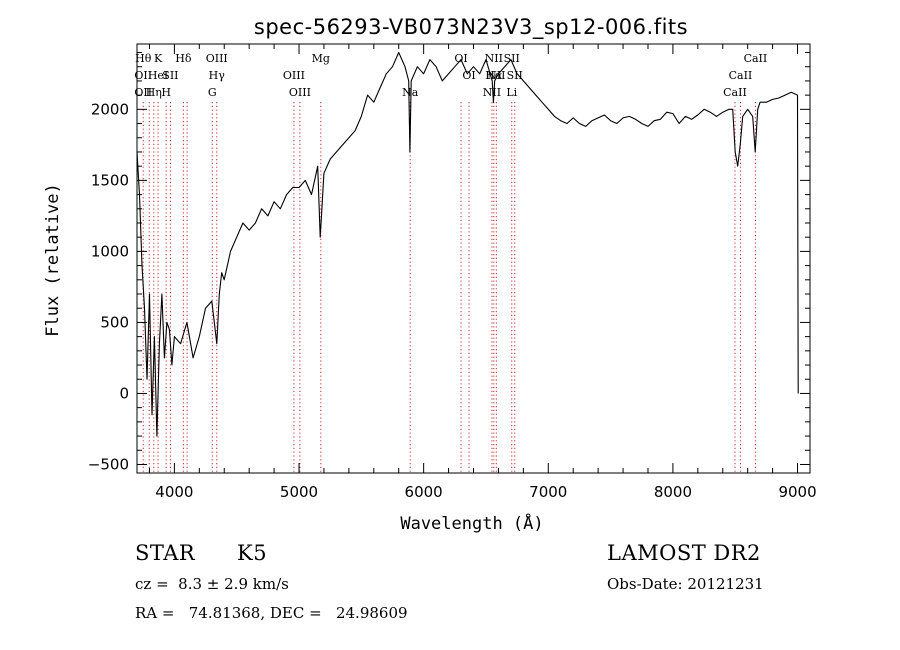 The width and height of the screenshot is (900, 650). I want to click on x-tick-label: 8000, so click(673, 492).